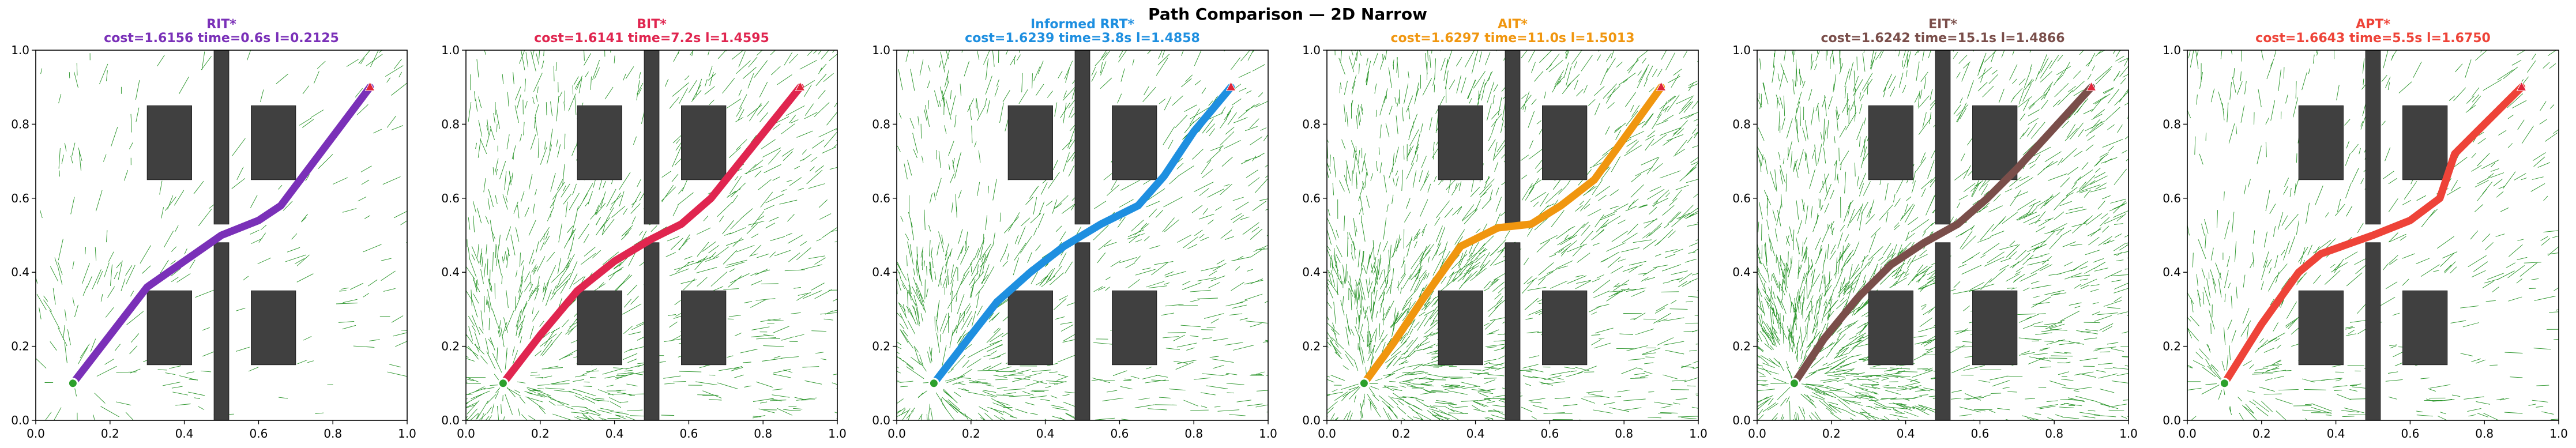 The height and width of the screenshot is (448, 2576). Describe the element at coordinates (2373, 24) in the screenshot. I see `panel-title: APT*` at that location.